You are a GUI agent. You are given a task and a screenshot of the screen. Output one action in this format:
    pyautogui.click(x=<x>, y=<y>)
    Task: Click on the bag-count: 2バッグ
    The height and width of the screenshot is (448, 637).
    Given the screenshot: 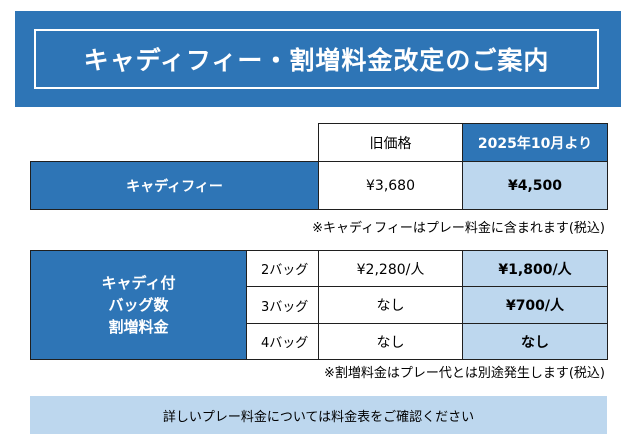 What is the action you would take?
    pyautogui.click(x=282, y=268)
    